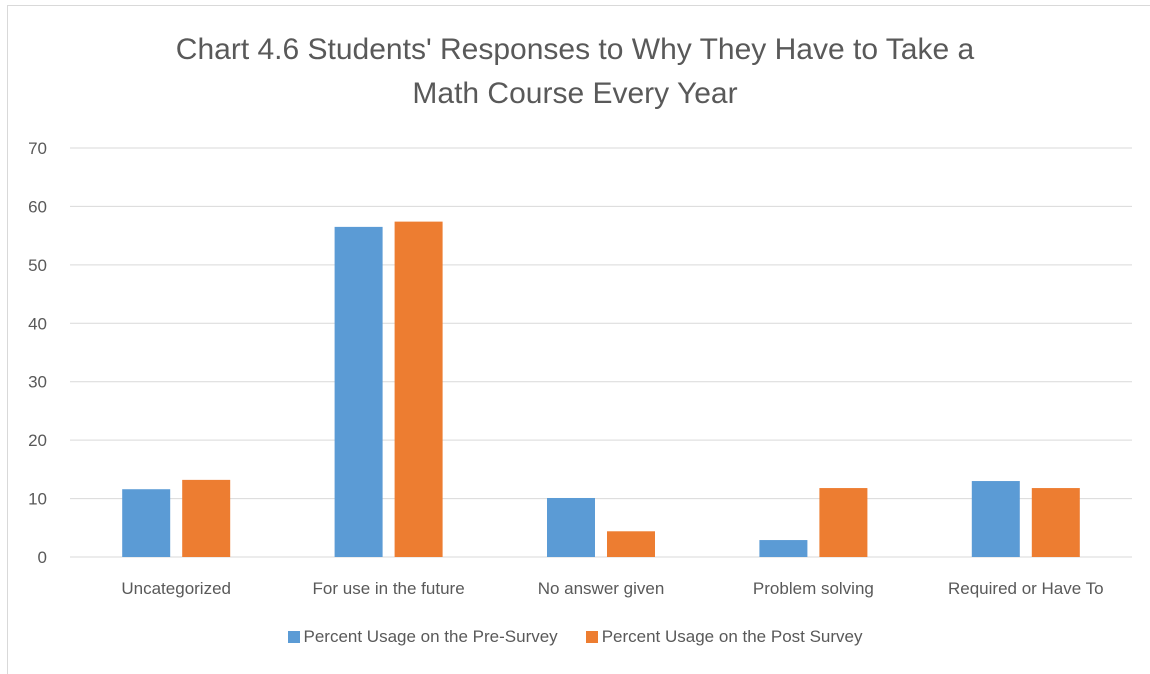 The width and height of the screenshot is (1150, 674). I want to click on legend-swatch-pre-survey, so click(293, 637).